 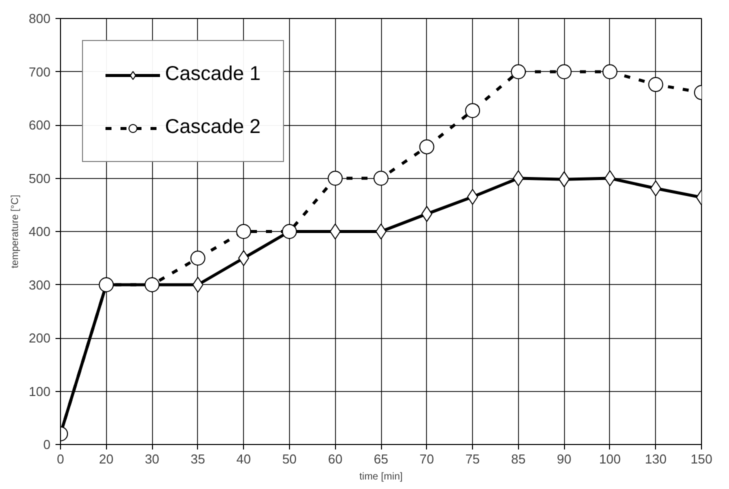 I want to click on y-tick-label: 500, so click(x=39, y=178).